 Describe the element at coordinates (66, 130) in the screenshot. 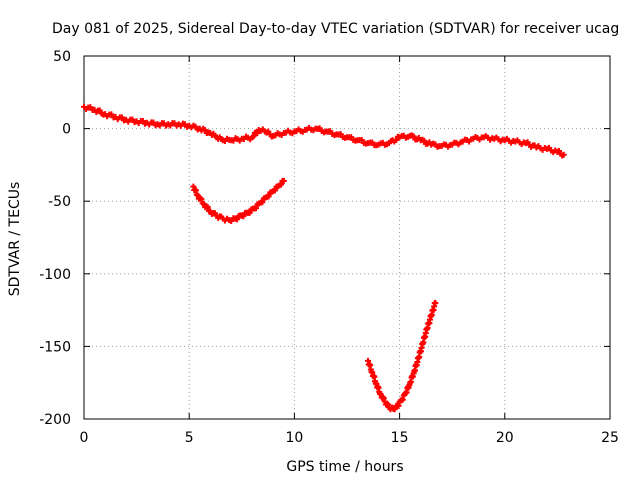

I see `y-tick-label: 0` at that location.